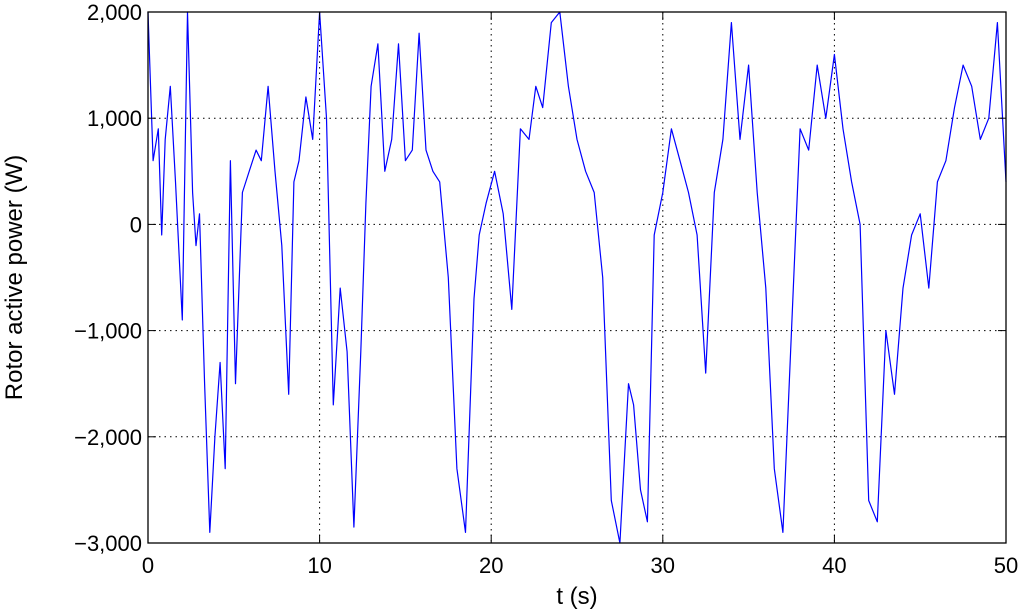 This screenshot has height=610, width=1024. Describe the element at coordinates (14, 277) in the screenshot. I see `y-axis-label: Rotor active power (W)` at that location.